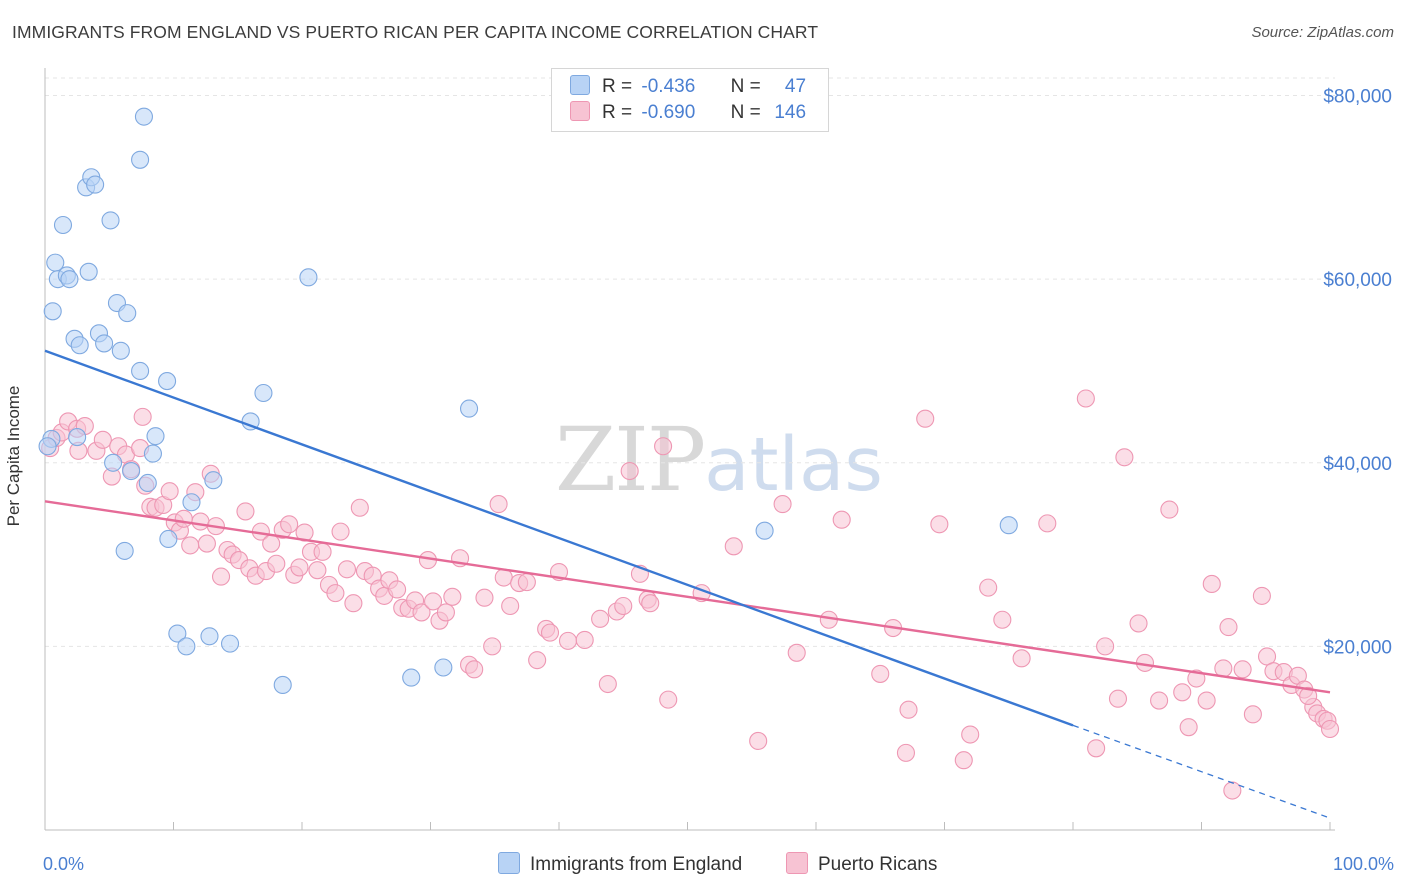 The image size is (1406, 892). What do you see at coordinates (1357, 97) in the screenshot?
I see `y-tick-label: $80,000` at bounding box center [1357, 97].